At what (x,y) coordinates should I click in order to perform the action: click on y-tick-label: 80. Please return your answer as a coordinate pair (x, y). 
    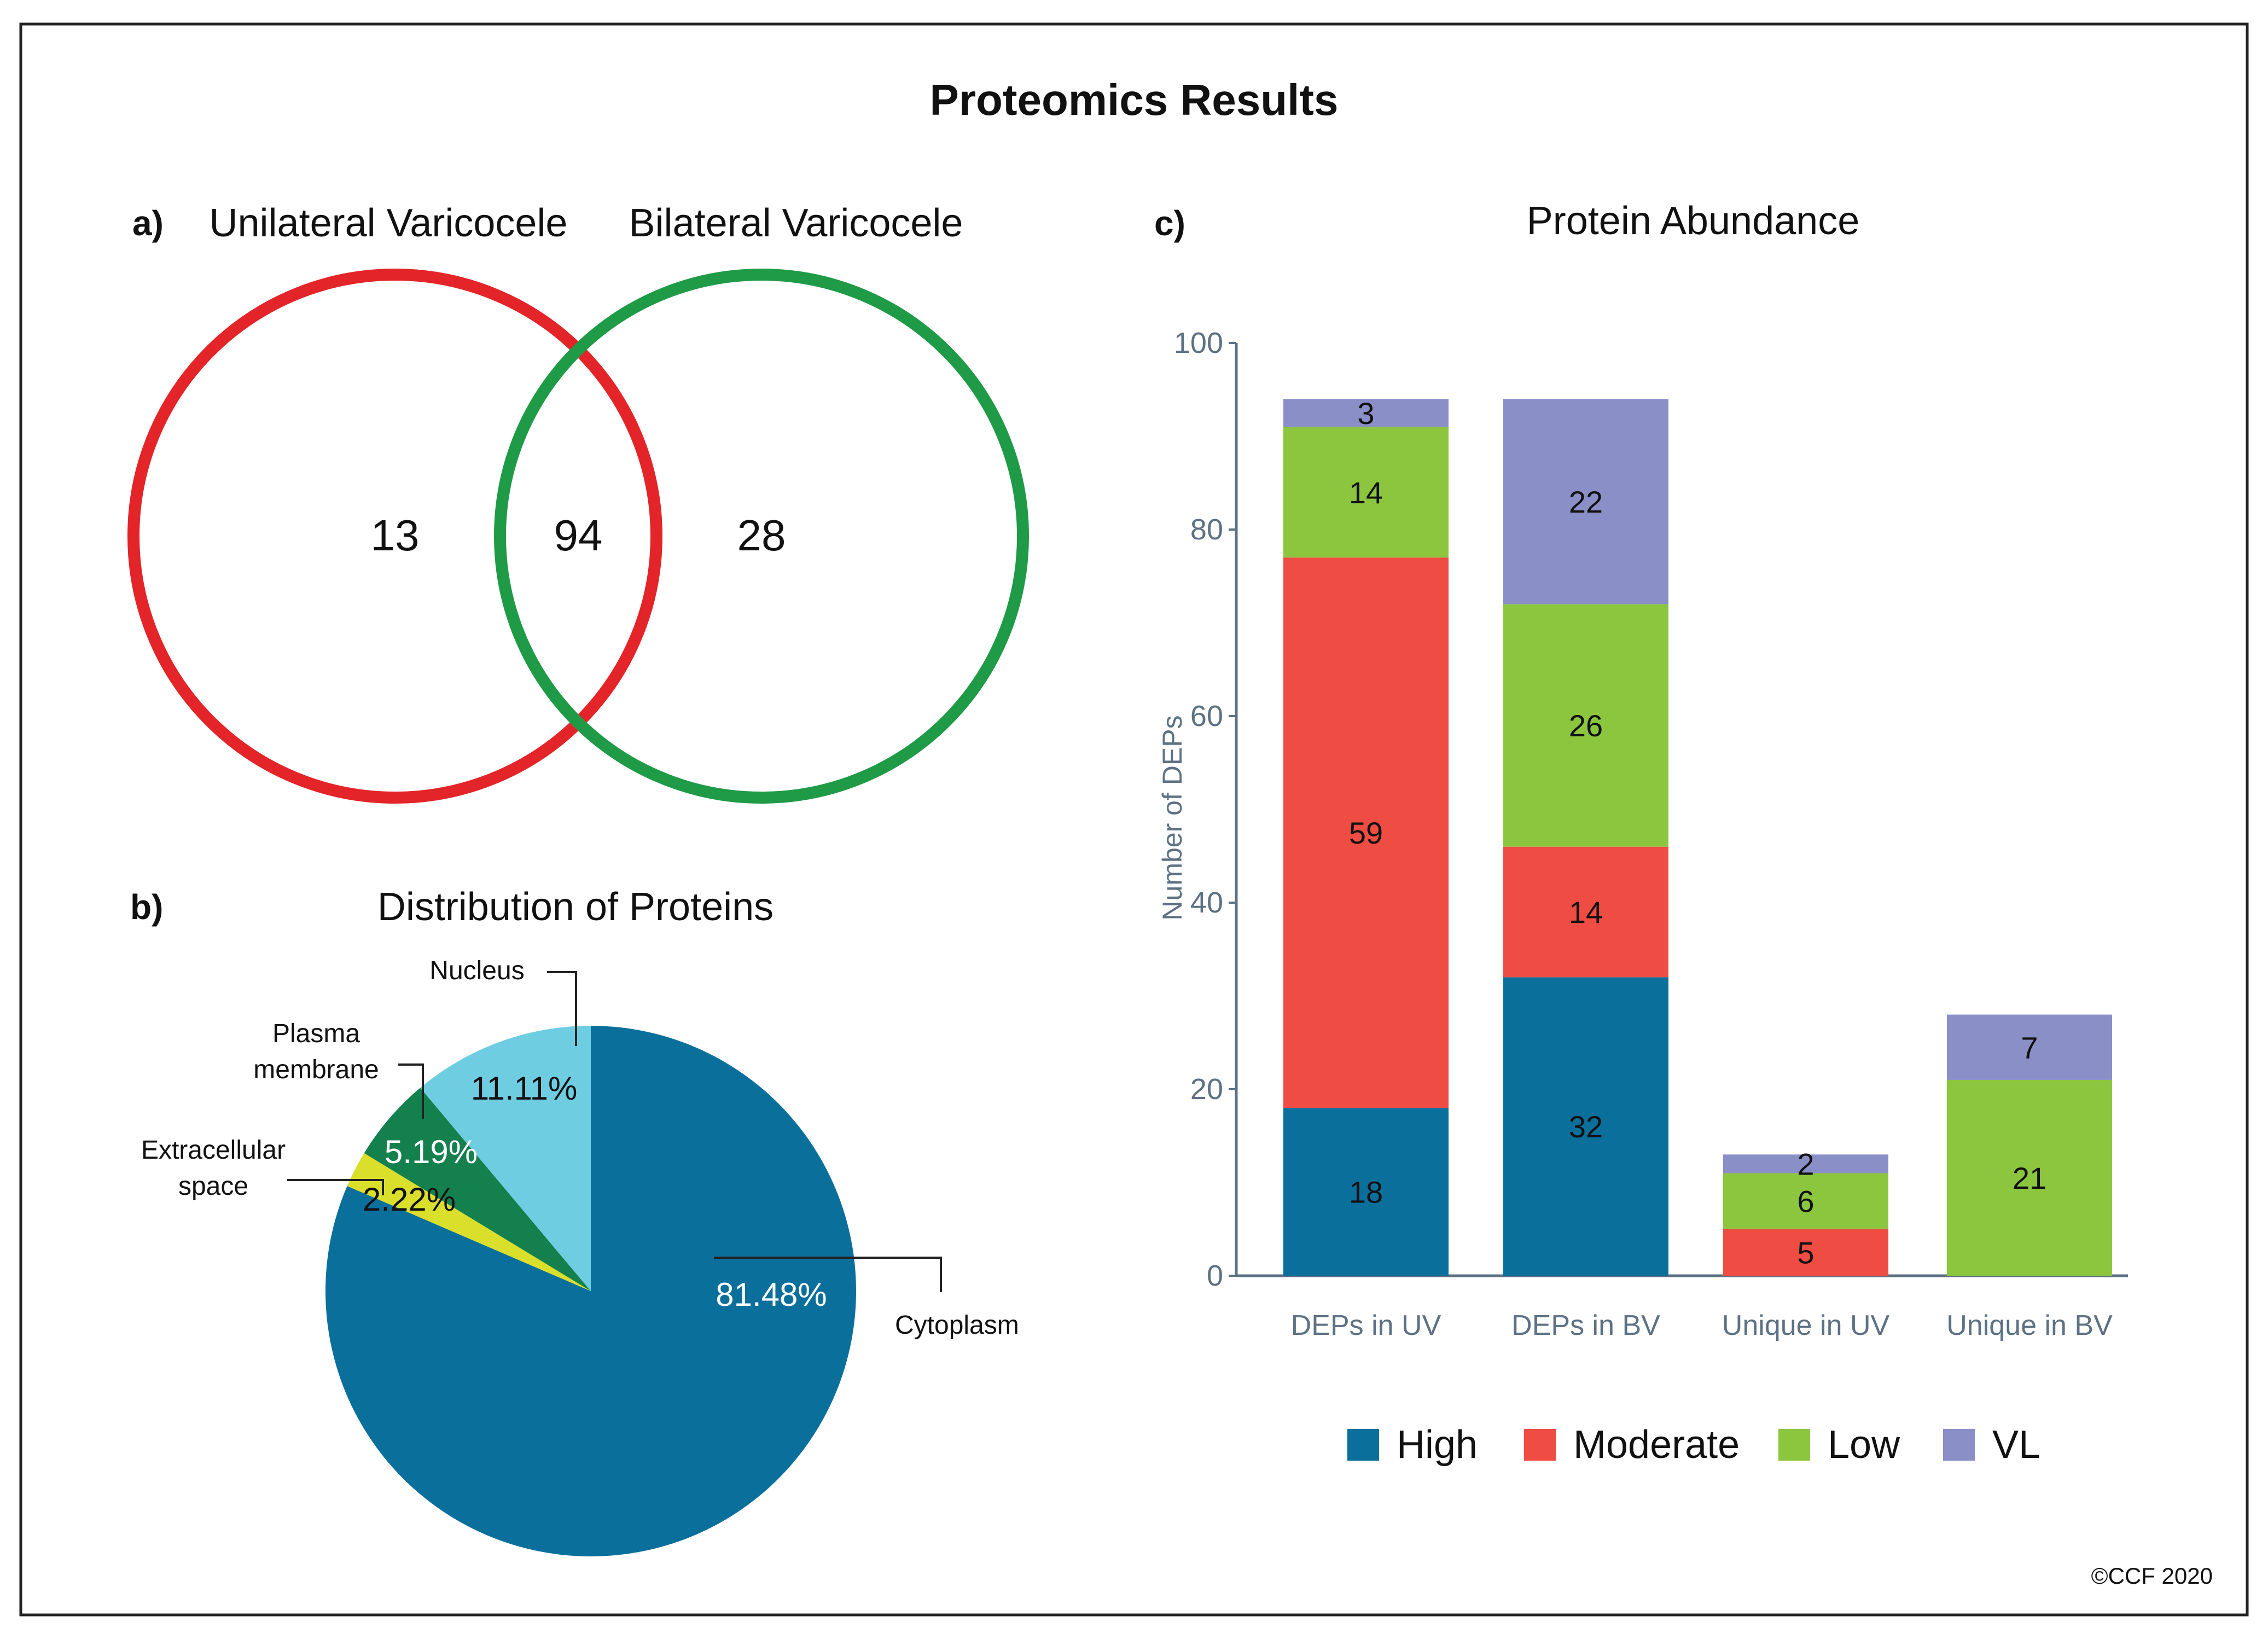
    Looking at the image, I should click on (1206, 529).